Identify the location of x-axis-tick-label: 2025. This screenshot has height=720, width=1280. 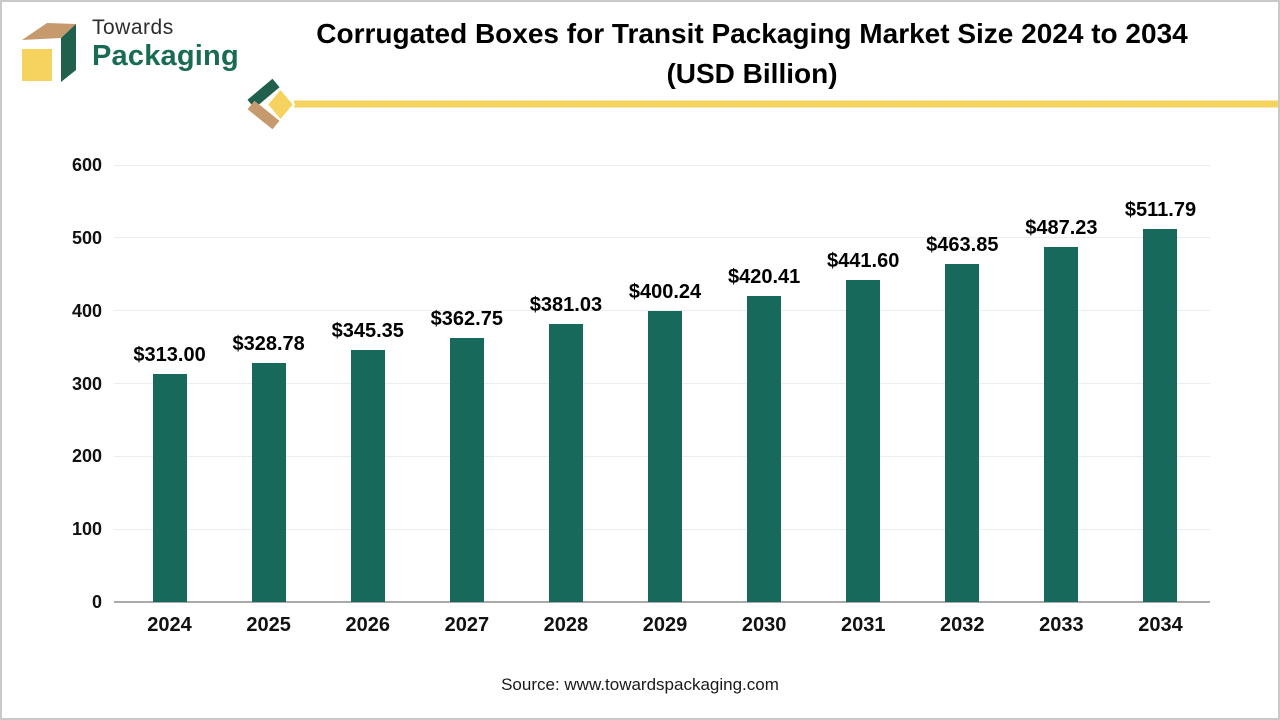
(268, 625).